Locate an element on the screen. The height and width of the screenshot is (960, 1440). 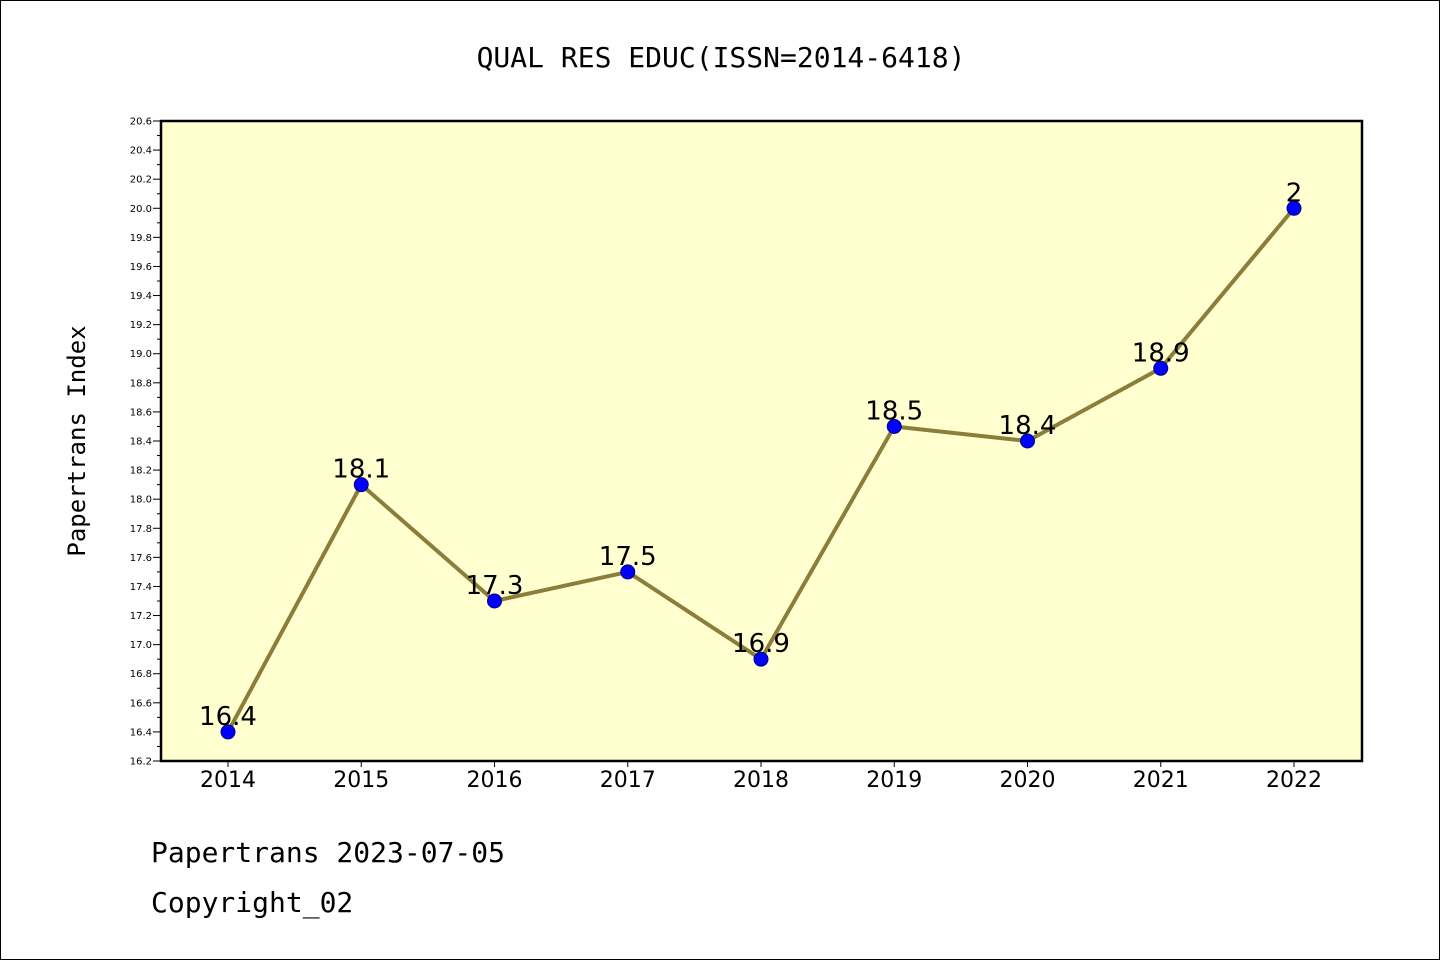
y-tick-label: 17.6 is located at coordinates (141, 558).